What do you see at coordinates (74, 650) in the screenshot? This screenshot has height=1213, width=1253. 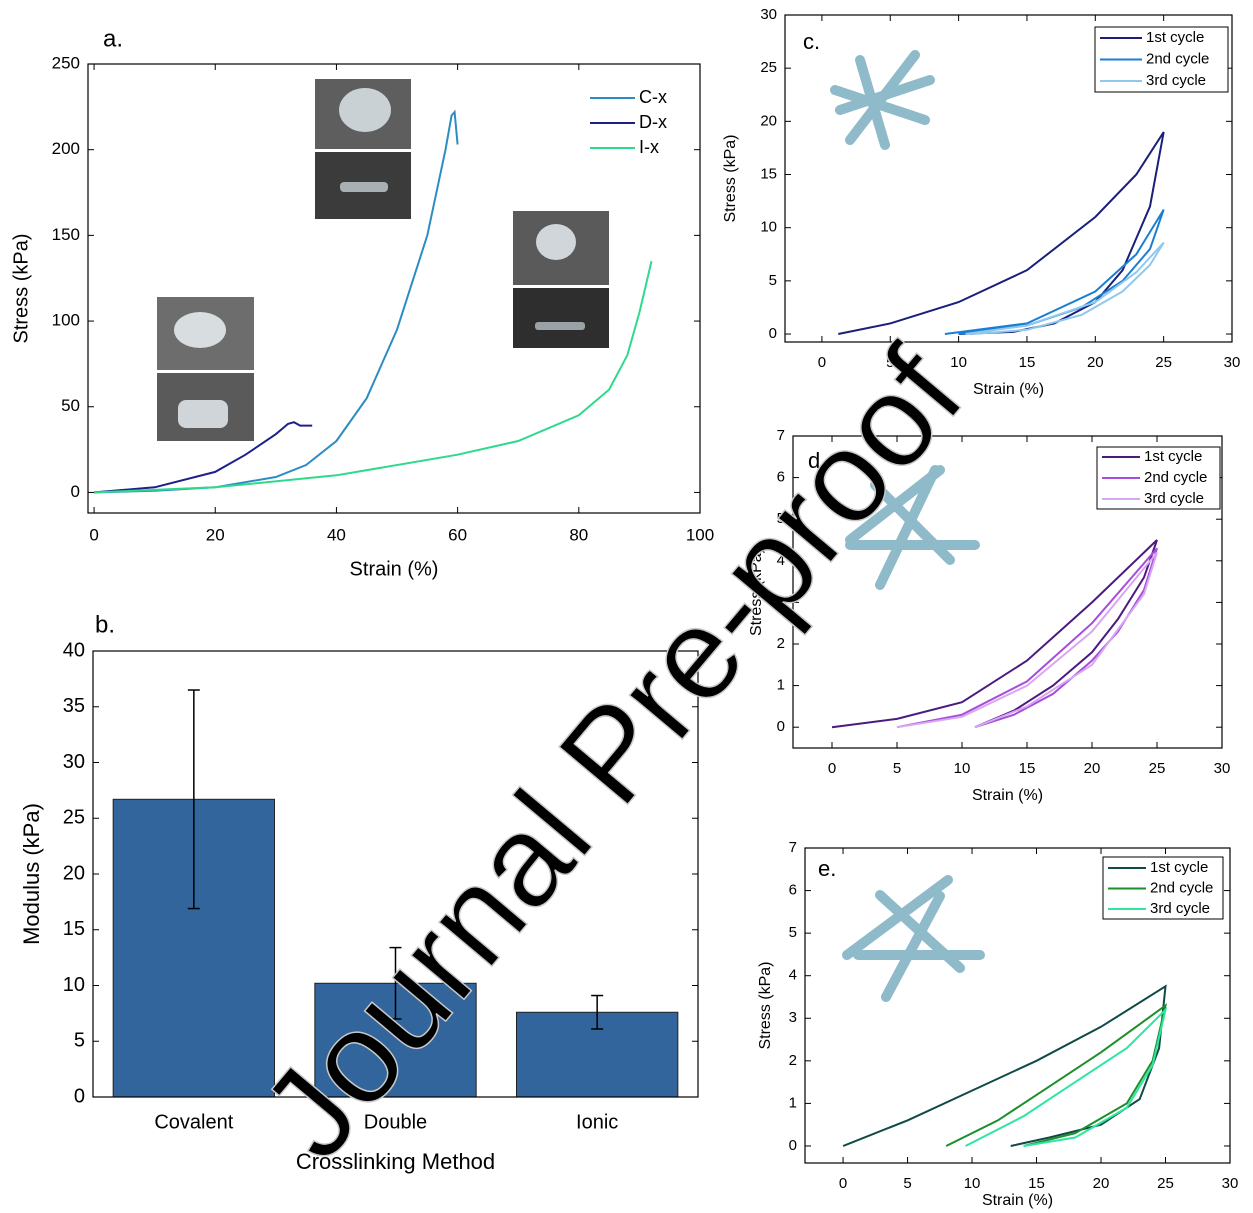 I see `y-tick-label: 40` at bounding box center [74, 650].